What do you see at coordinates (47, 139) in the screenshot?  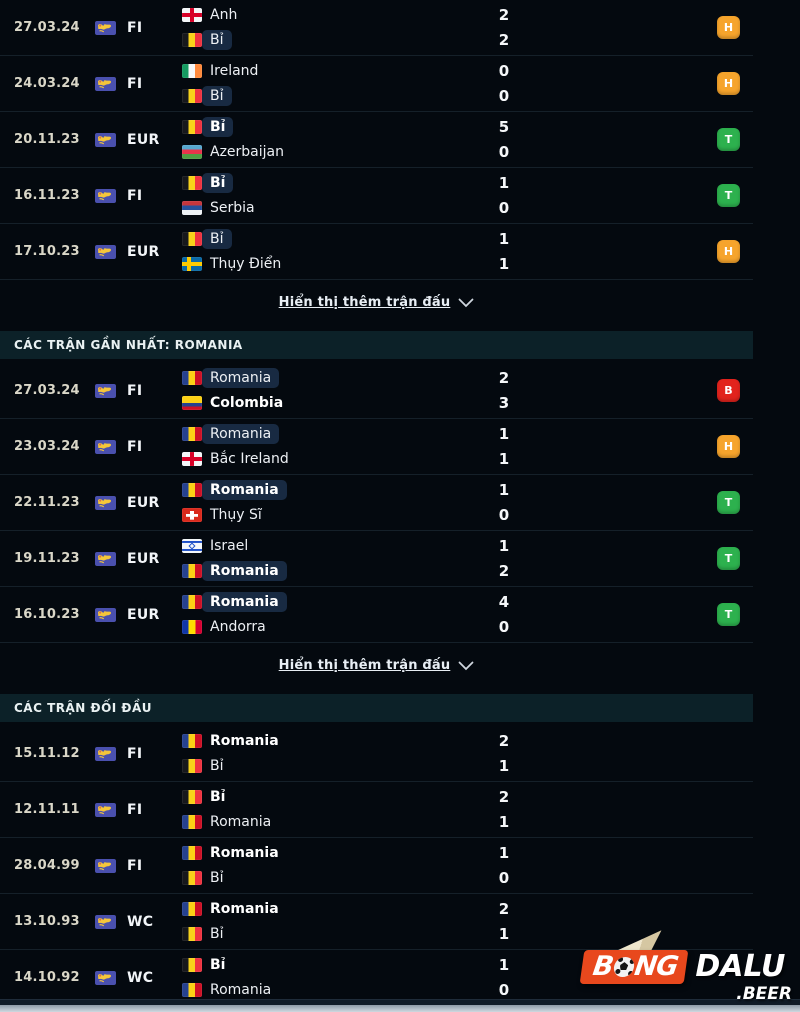 I see `match-date: 20.11.23` at bounding box center [47, 139].